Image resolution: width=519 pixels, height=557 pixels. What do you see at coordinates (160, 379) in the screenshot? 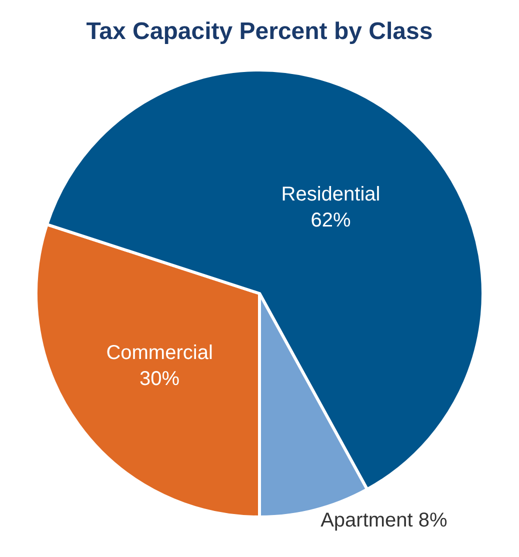
I see `data-label: 30%` at bounding box center [160, 379].